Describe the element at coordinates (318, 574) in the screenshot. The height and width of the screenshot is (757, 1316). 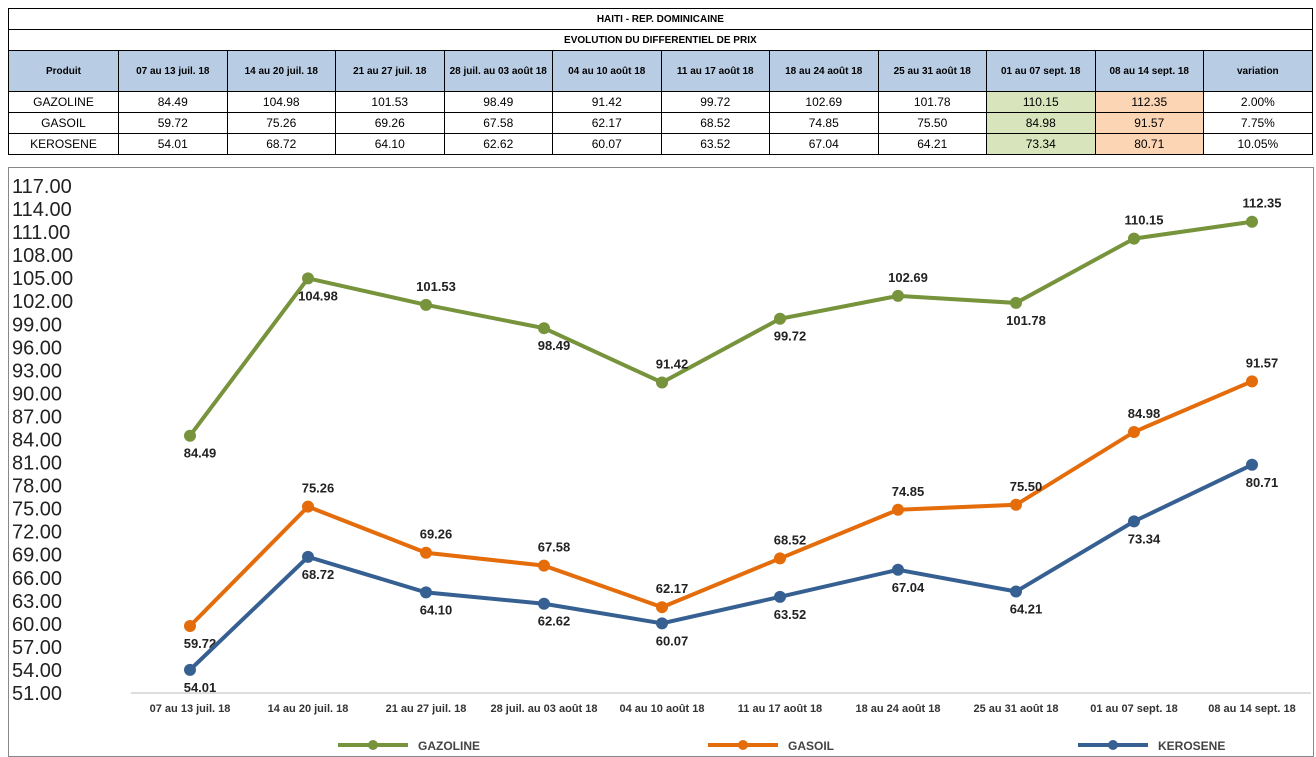
I see `data-label: 68.72` at that location.